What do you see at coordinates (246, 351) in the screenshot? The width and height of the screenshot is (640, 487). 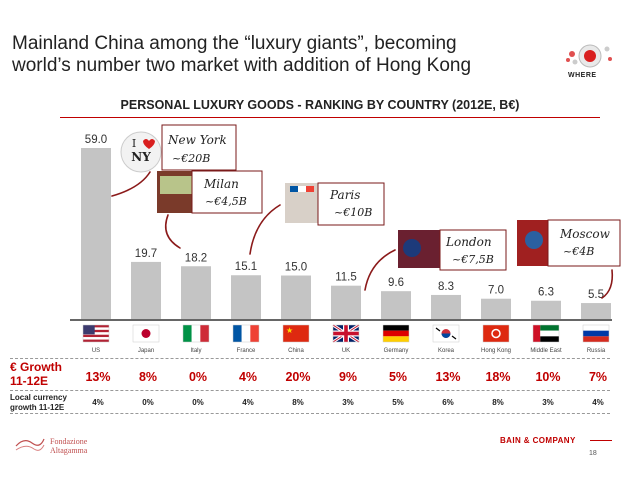 I see `country-label-france: France` at bounding box center [246, 351].